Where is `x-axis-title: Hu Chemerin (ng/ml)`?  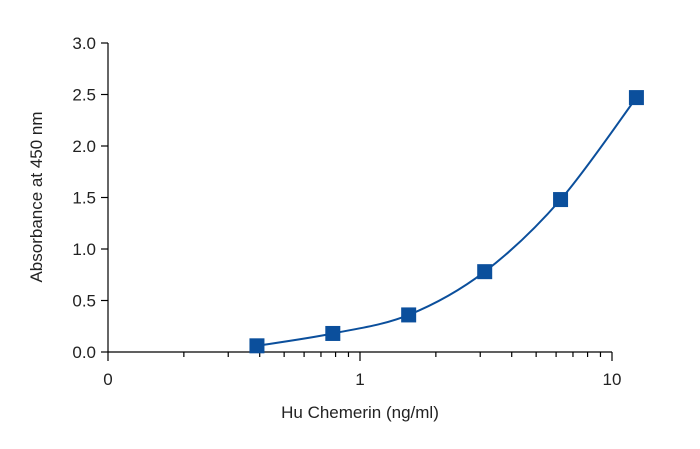 x-axis-title: Hu Chemerin (ng/ml) is located at coordinates (360, 412).